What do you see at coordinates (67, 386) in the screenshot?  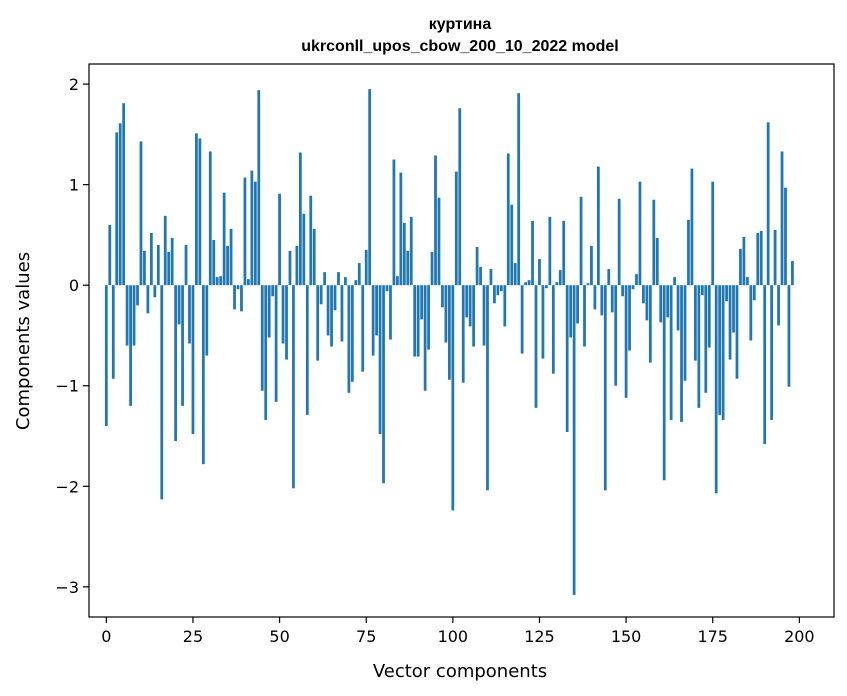 I see `y-tick-label: −1` at bounding box center [67, 386].